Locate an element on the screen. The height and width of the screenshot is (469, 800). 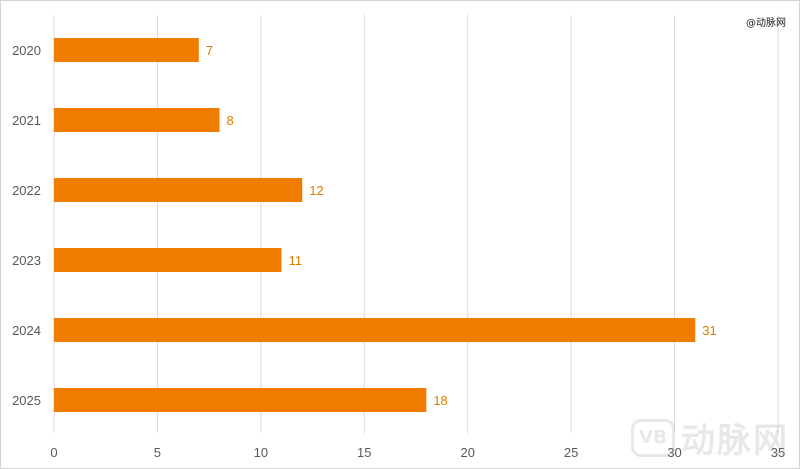
x-tick-label-0: 0 is located at coordinates (53, 452).